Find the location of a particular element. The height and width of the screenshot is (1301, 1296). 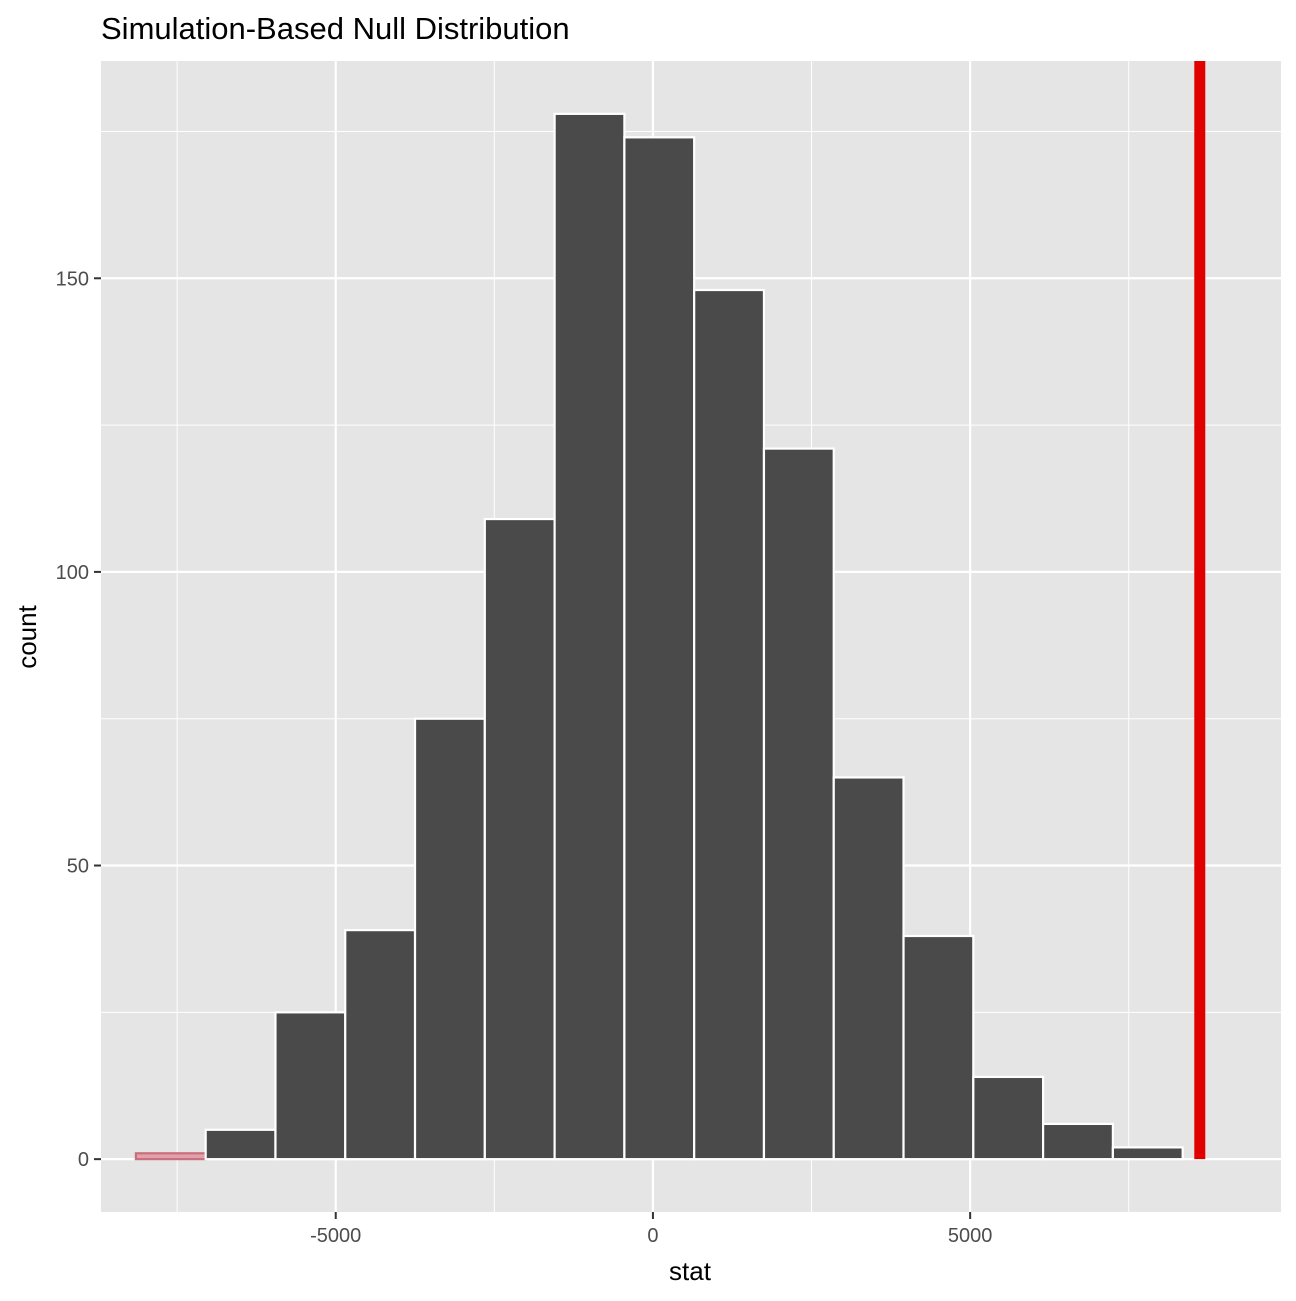

x-axis: -5000 0 5000 is located at coordinates (651, 1229).